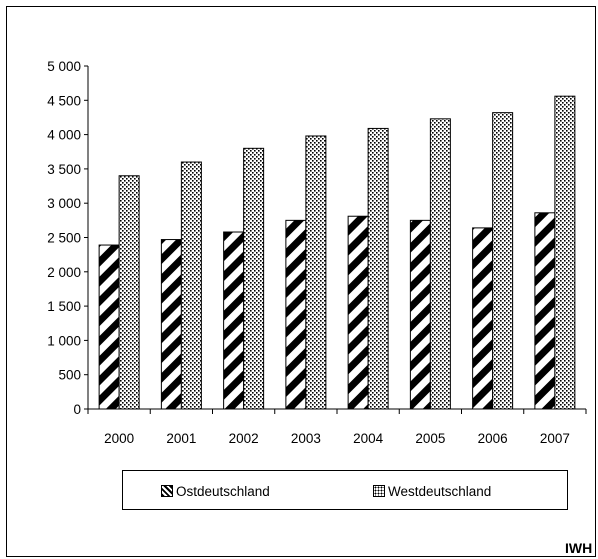 This screenshot has width=598, height=559. What do you see at coordinates (64, 100) in the screenshot?
I see `y-tick-label: 4 500` at bounding box center [64, 100].